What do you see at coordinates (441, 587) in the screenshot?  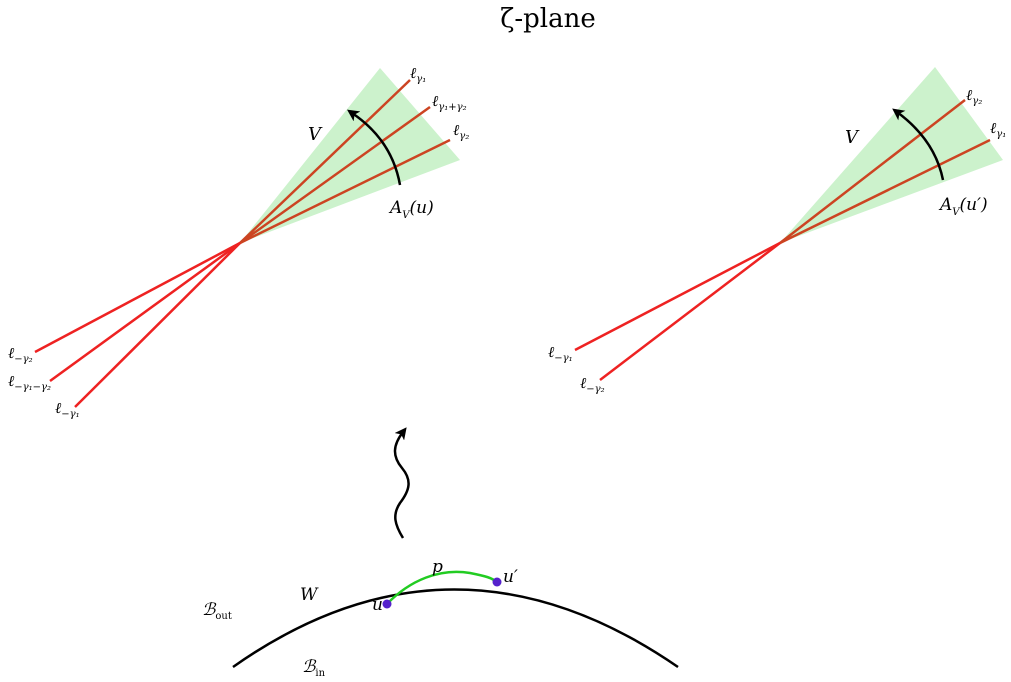 I see `path-p` at bounding box center [441, 587].